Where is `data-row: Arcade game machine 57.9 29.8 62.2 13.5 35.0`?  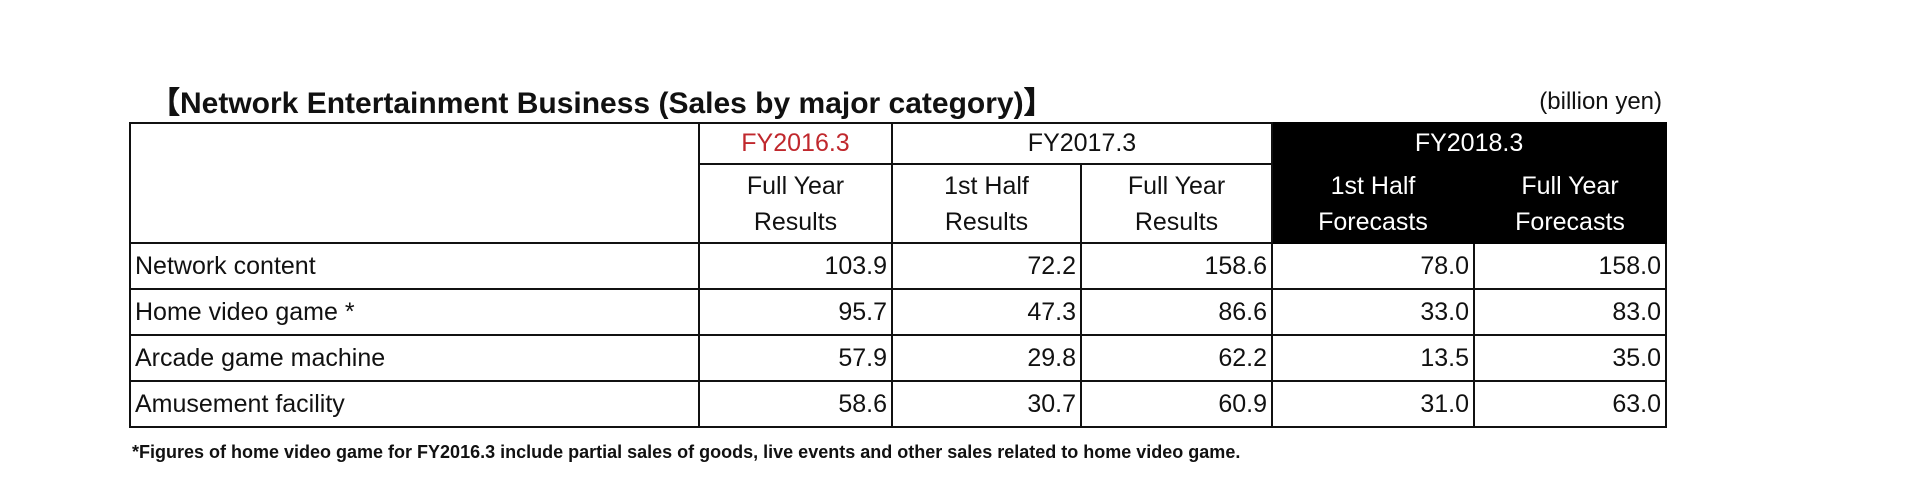 data-row: Arcade game machine 57.9 29.8 62.2 13.5 35.0 is located at coordinates (898, 358).